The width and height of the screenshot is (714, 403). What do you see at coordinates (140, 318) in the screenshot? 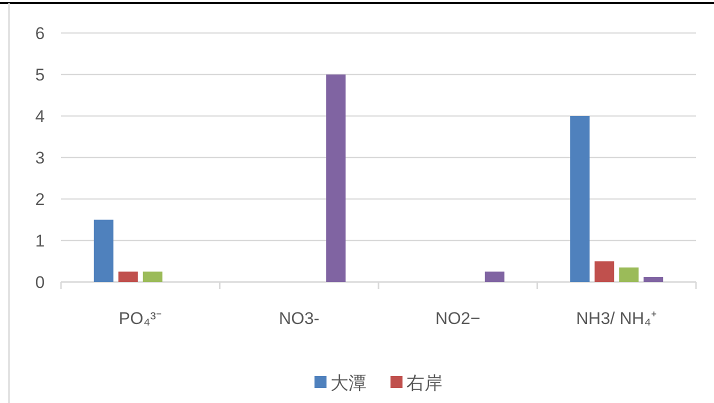
I see `x-tick-label: PO₄³⁻` at bounding box center [140, 318].